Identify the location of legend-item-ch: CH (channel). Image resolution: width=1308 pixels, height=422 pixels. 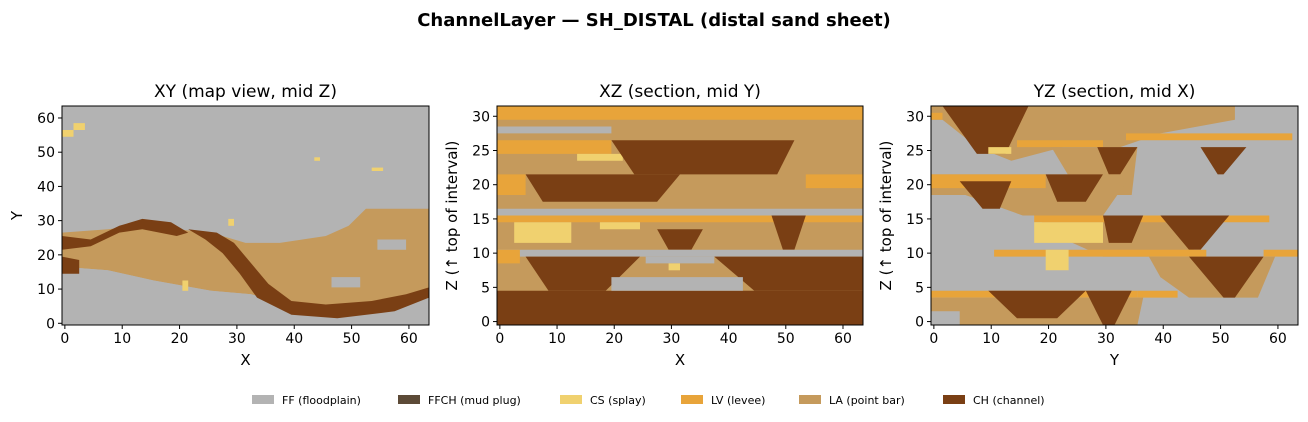
(994, 400).